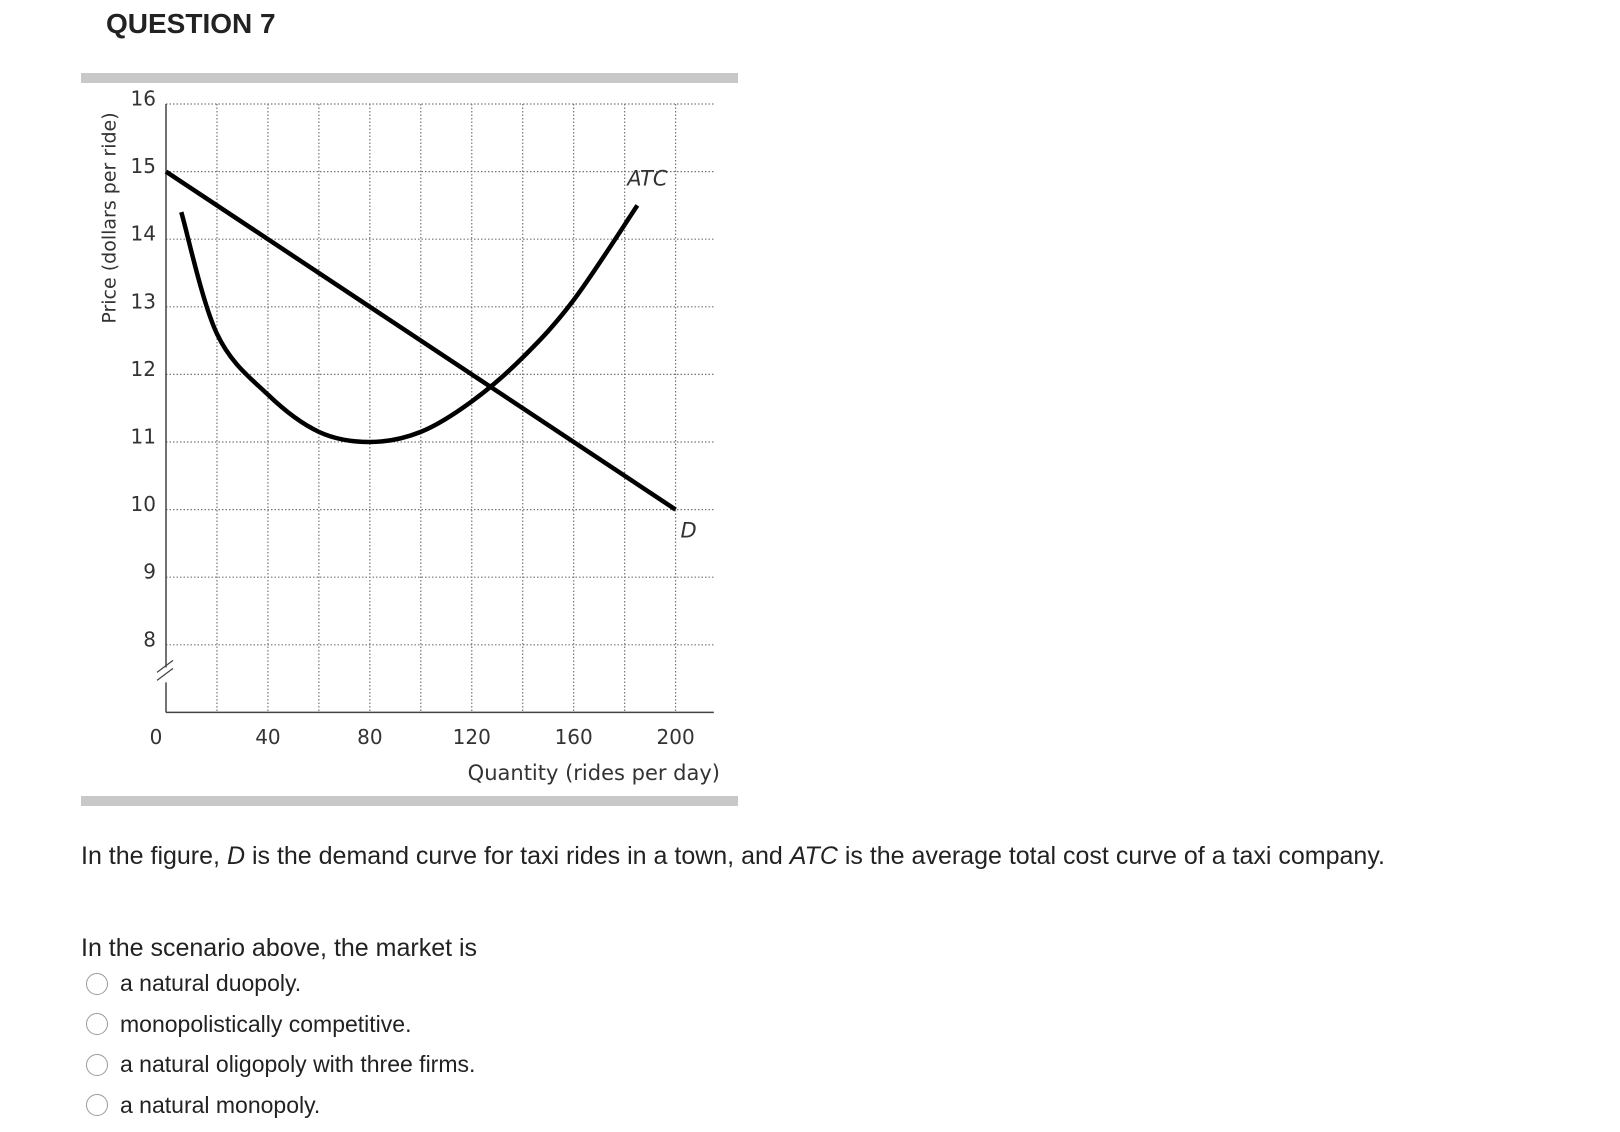  I want to click on option: a natural oligopoly with three firms., so click(280, 1064).